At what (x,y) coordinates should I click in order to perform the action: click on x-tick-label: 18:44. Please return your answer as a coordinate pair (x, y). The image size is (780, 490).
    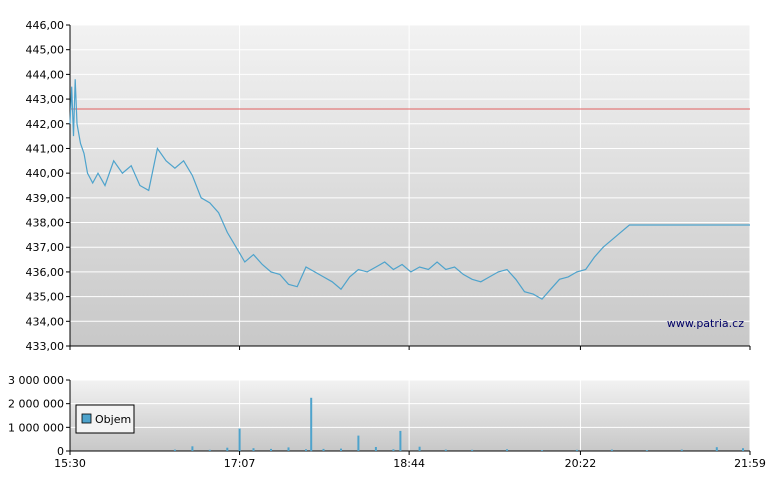
    Looking at the image, I should click on (409, 463).